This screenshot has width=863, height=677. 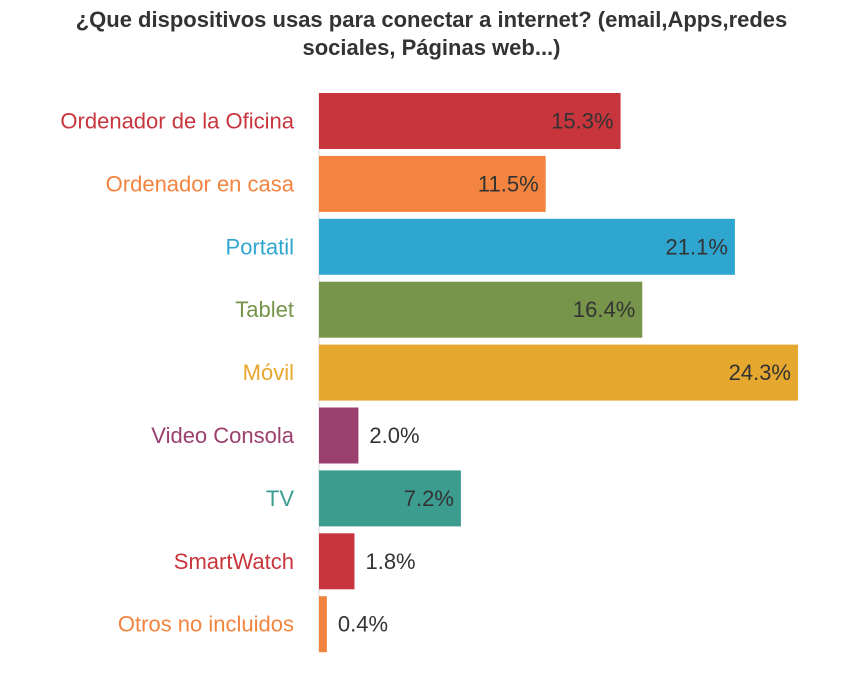 What do you see at coordinates (337, 561) in the screenshot?
I see `bar-smartwatch` at bounding box center [337, 561].